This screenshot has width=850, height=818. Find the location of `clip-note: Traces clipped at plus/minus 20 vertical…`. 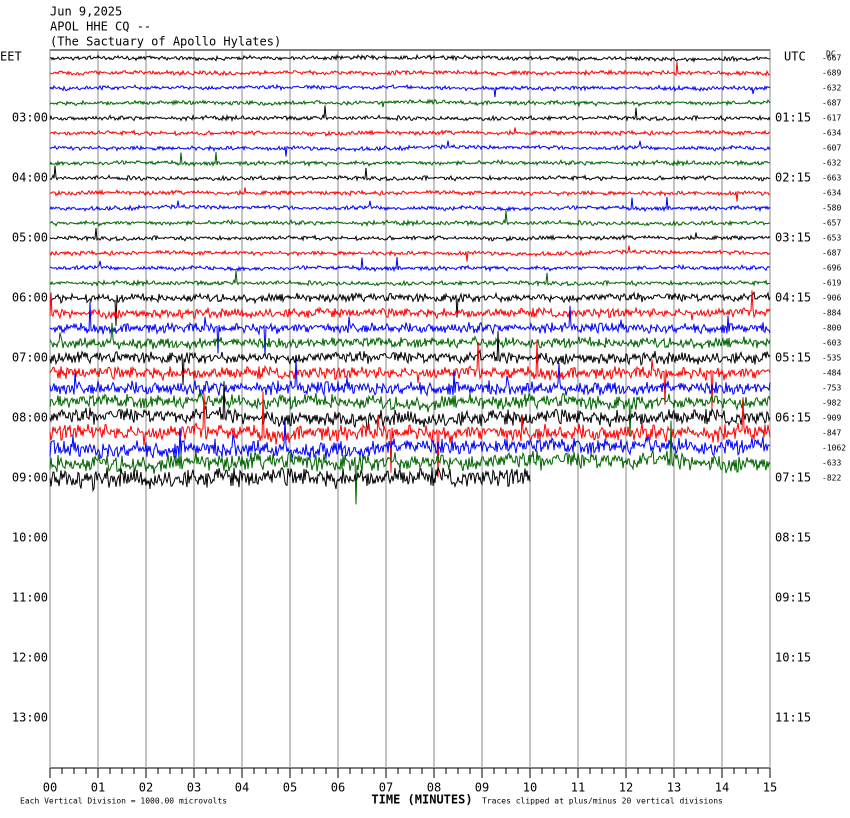

clip-note: Traces clipped at plus/minus 20 vertical… is located at coordinates (602, 801).